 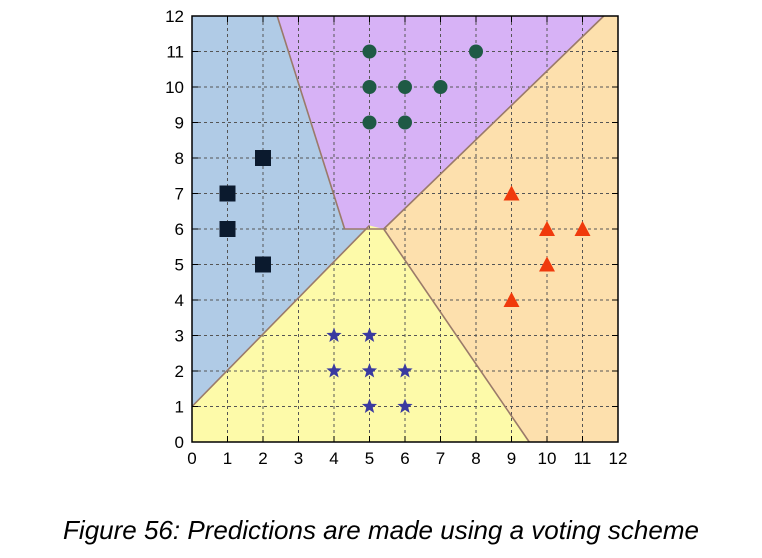 What do you see at coordinates (179, 300) in the screenshot?
I see `y-tick-label: 4` at bounding box center [179, 300].